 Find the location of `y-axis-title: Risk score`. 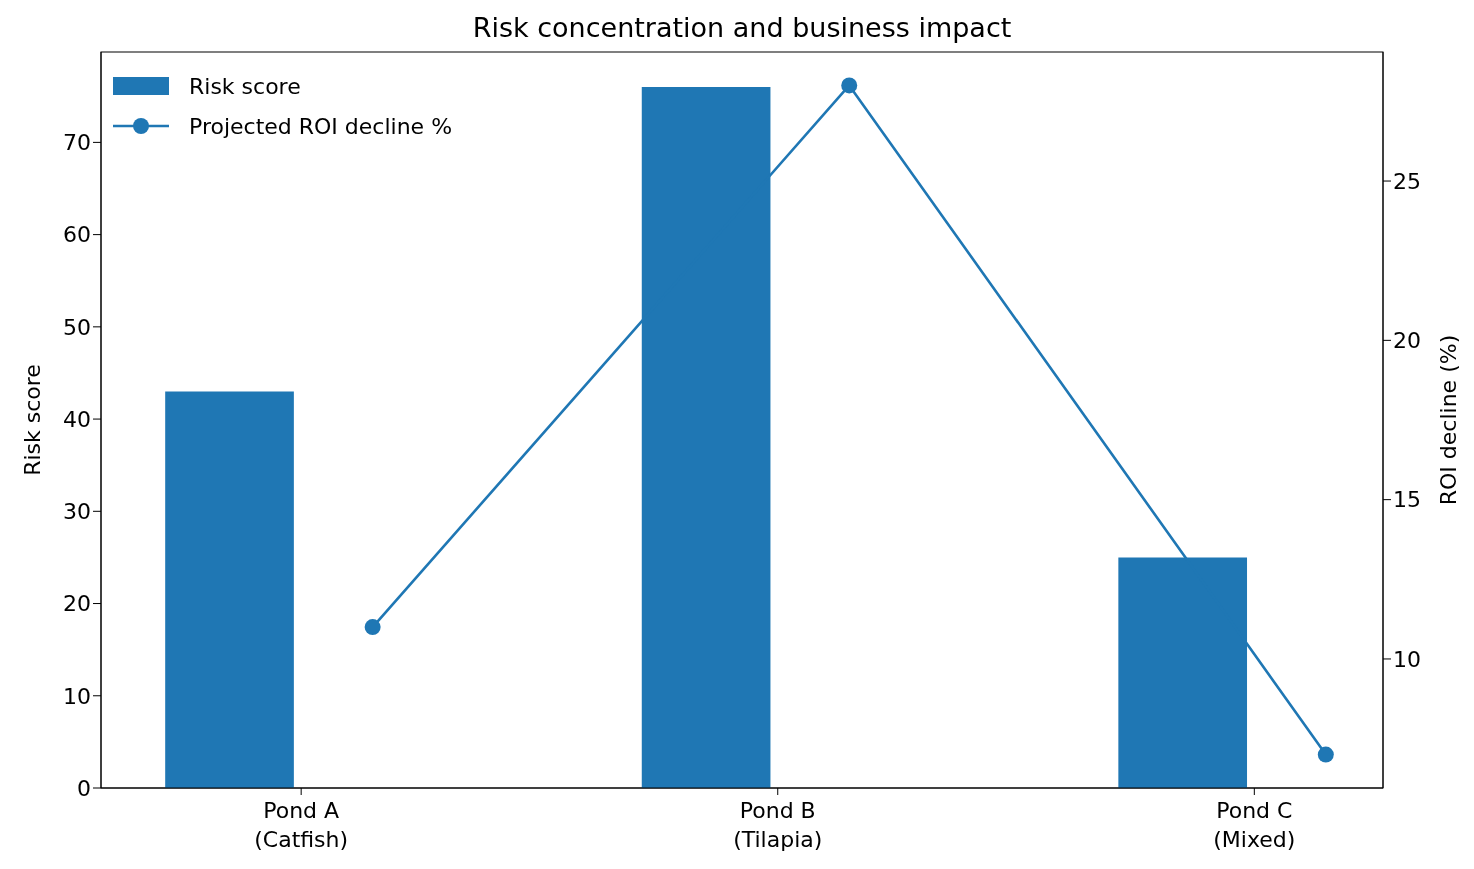

y-axis-title: Risk score is located at coordinates (32, 420).